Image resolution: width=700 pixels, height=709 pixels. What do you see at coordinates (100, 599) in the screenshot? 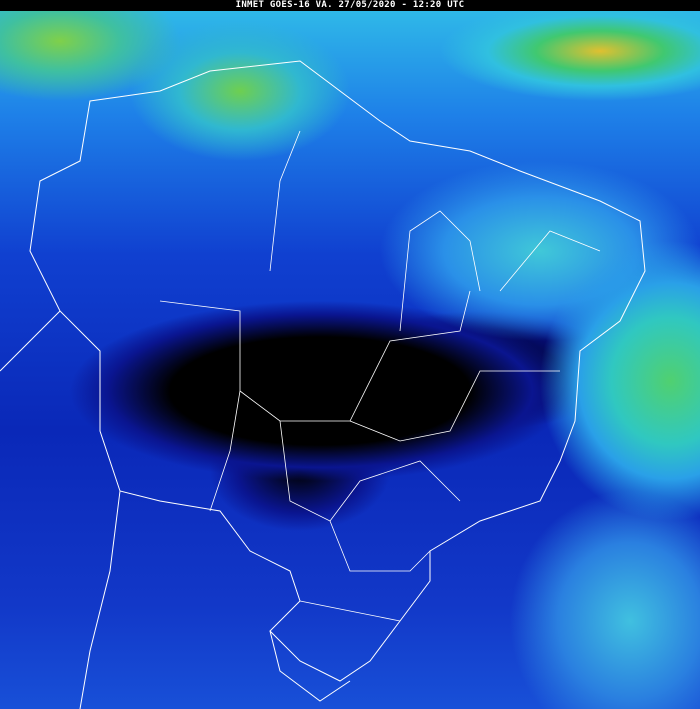
I see `chile-argentina-border` at bounding box center [100, 599].